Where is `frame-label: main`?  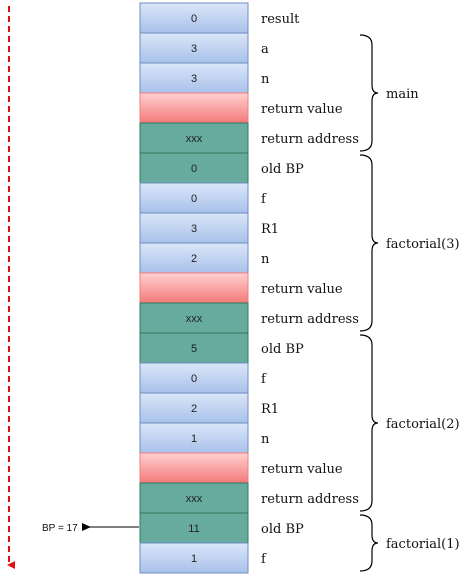
frame-label: main is located at coordinates (402, 94).